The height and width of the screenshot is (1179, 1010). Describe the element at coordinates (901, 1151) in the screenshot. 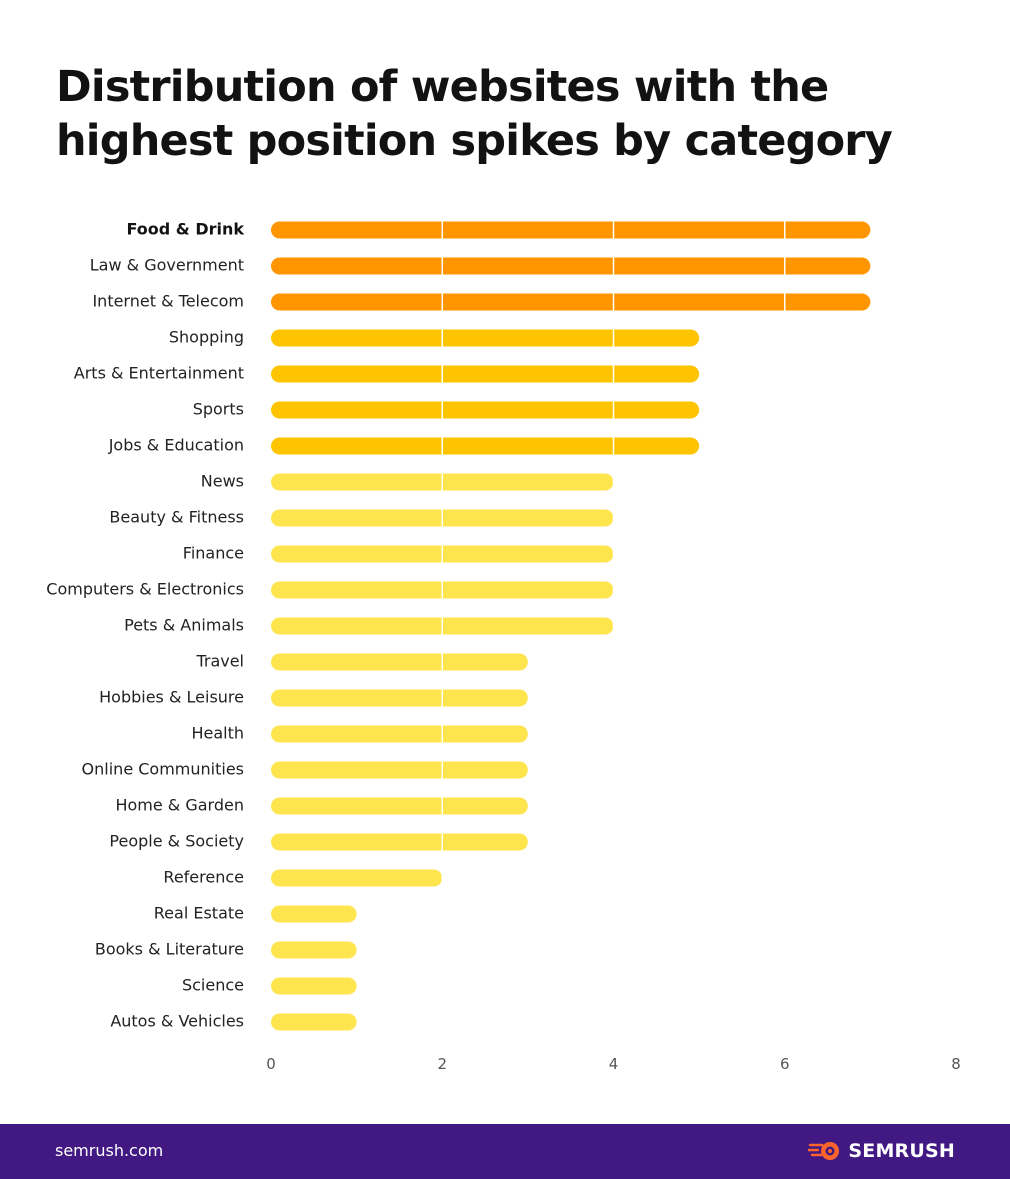

I see `brand-name: SEMRUSH` at that location.